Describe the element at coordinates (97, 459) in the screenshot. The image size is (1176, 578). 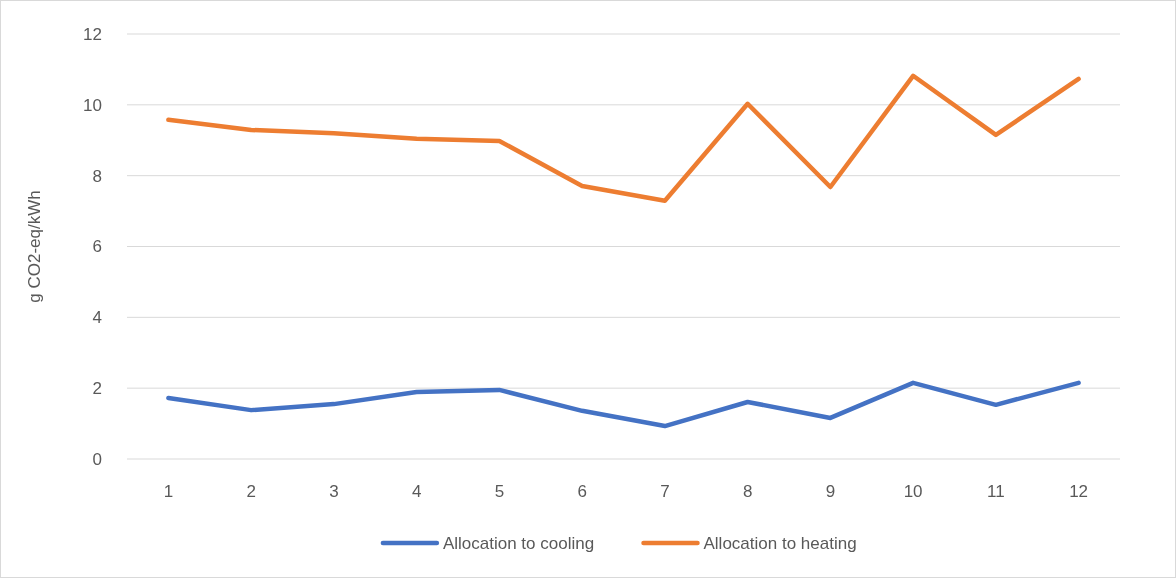
I see `y-tick-label: 0` at that location.